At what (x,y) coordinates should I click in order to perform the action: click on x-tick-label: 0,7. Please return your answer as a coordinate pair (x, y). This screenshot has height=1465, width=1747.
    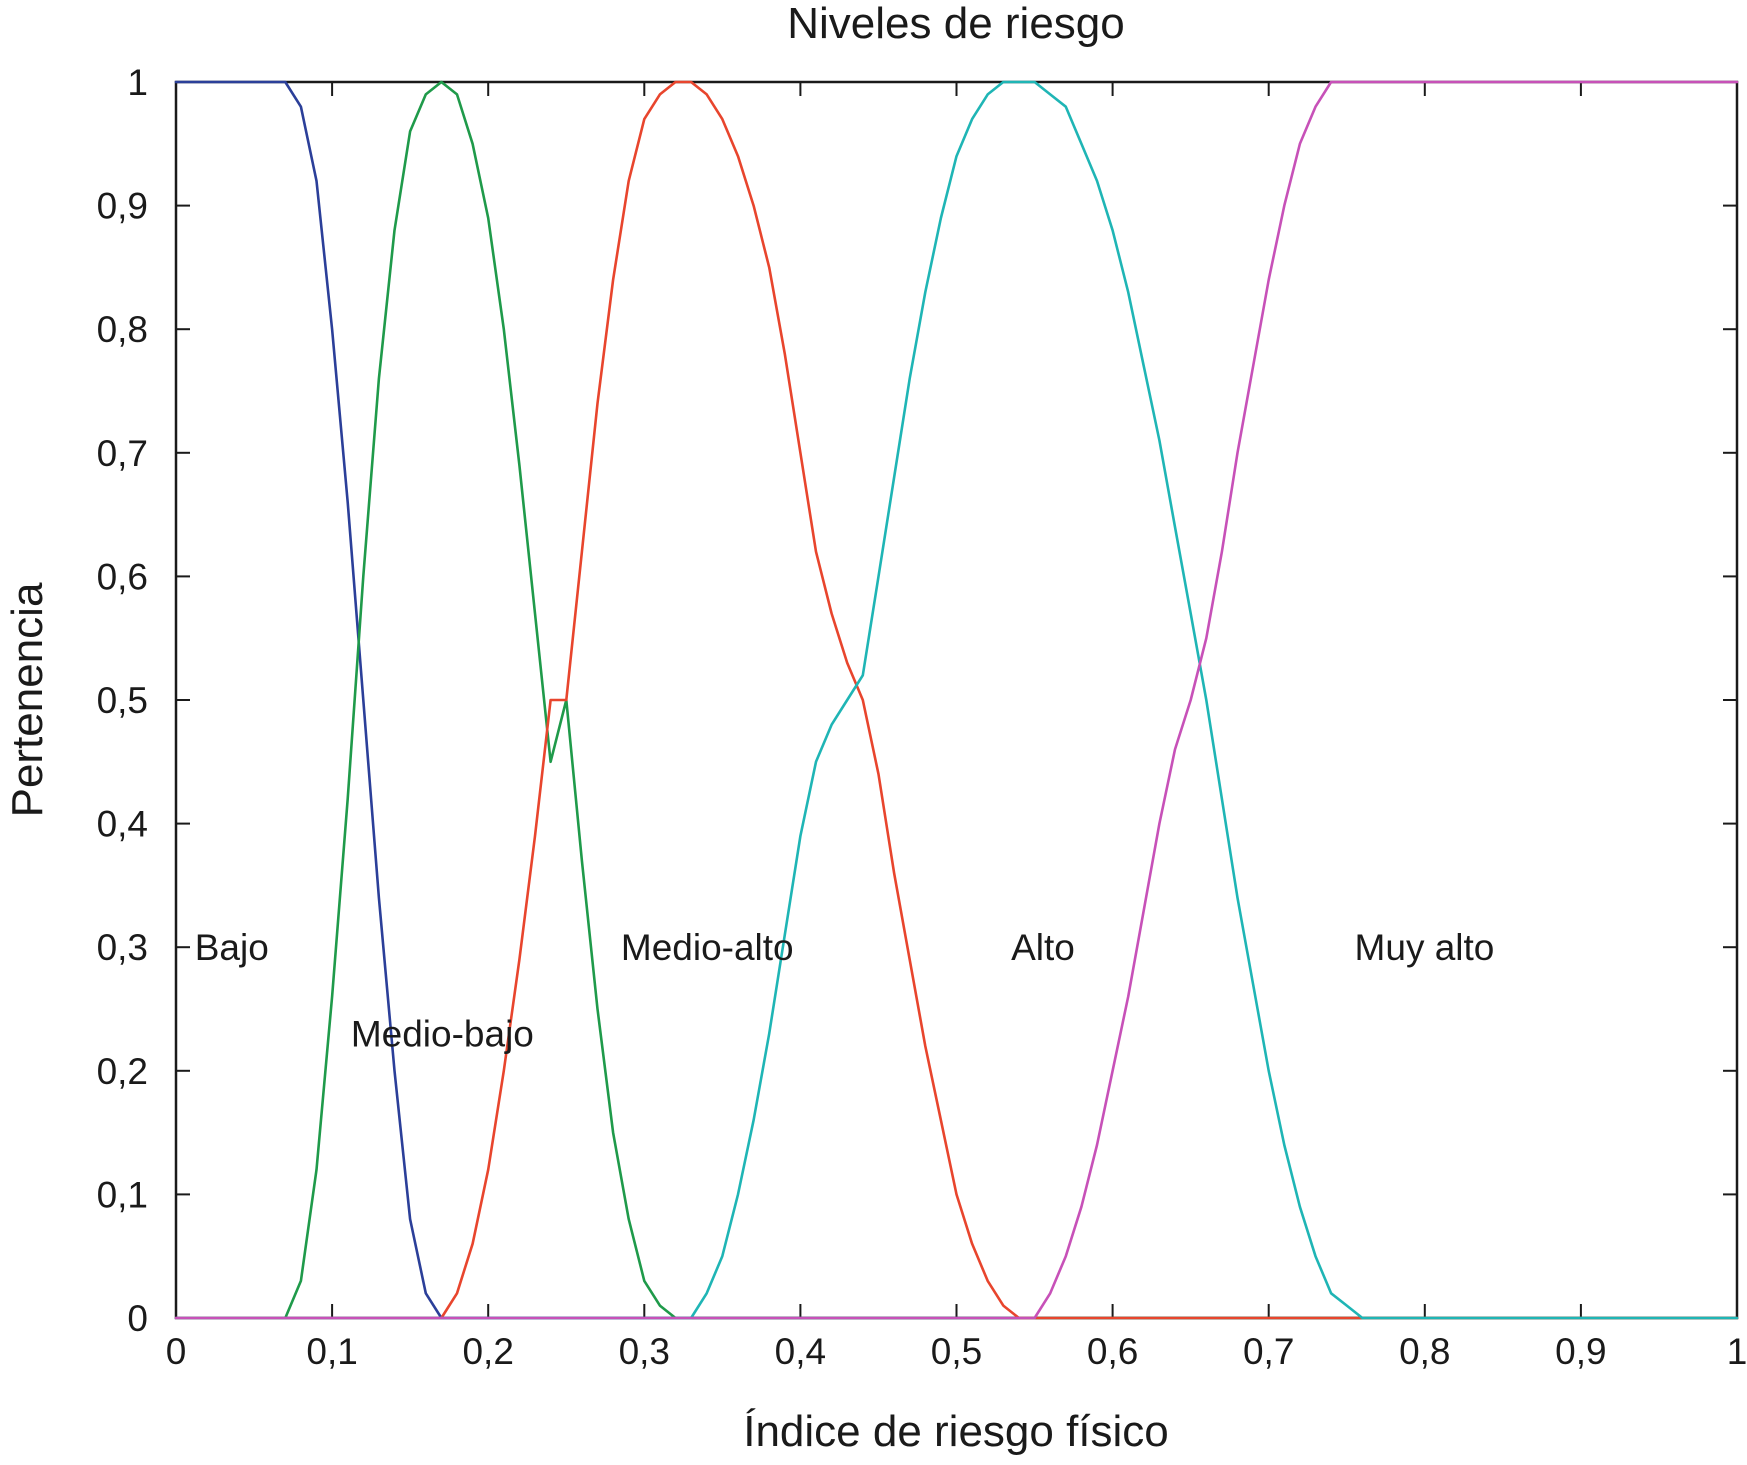
    Looking at the image, I should click on (1268, 1351).